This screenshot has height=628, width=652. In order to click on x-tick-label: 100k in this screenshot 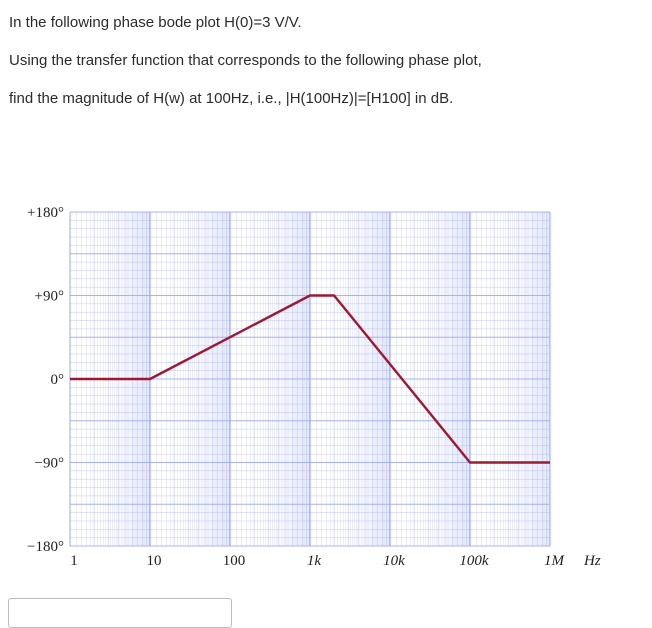, I will do `click(474, 561)`.